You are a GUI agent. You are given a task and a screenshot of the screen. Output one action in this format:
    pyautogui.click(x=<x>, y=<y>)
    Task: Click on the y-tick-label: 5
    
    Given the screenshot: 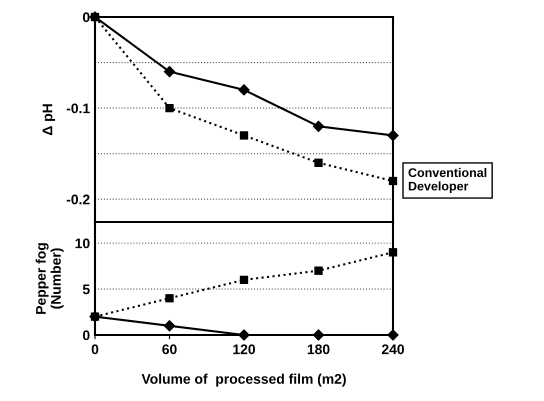 What is the action you would take?
    pyautogui.click(x=86, y=289)
    